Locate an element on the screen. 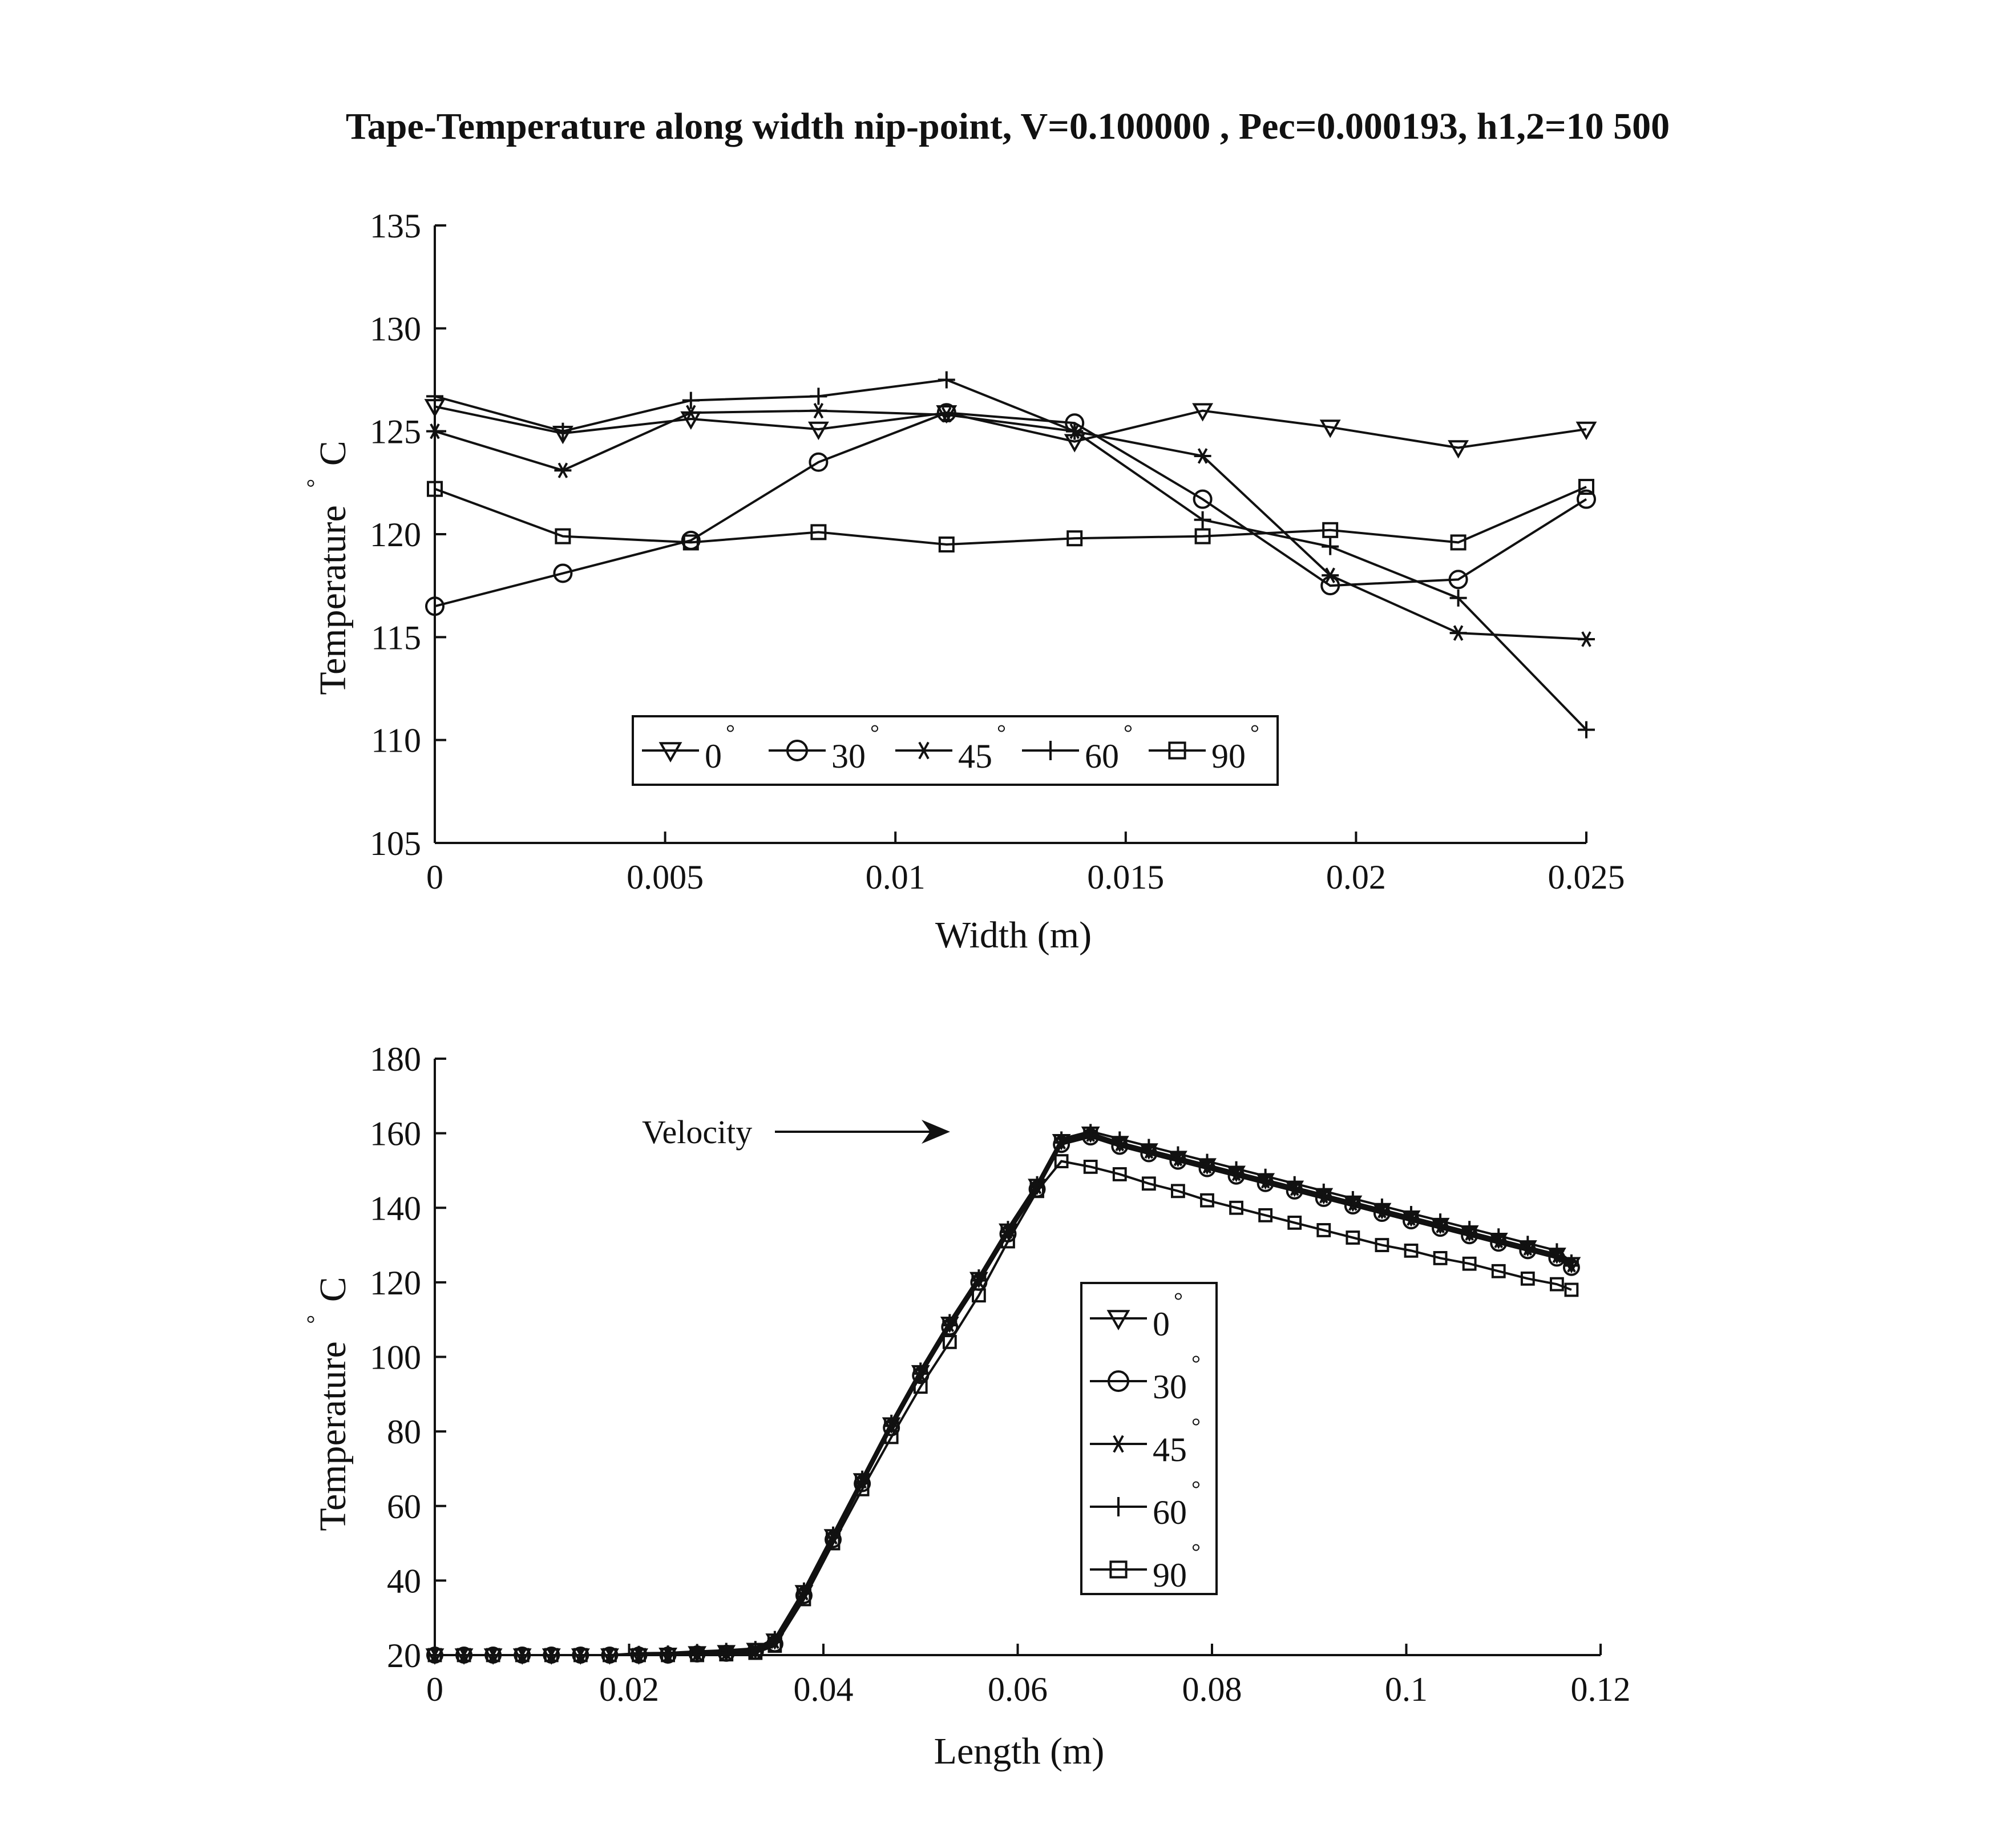  top-x-tick-label: 0.02 is located at coordinates (1356, 877).